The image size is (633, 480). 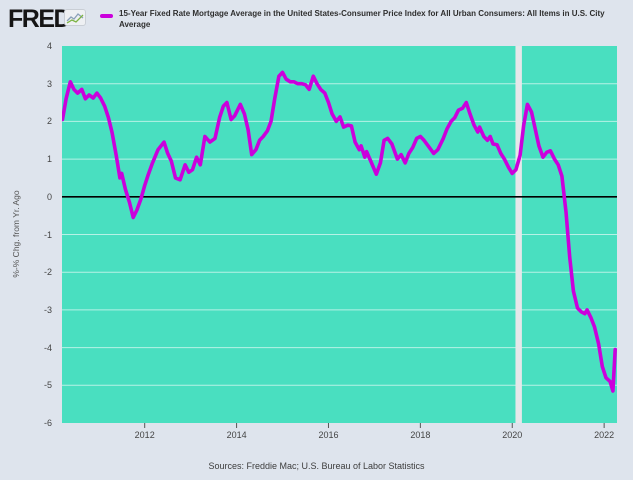 What do you see at coordinates (236, 435) in the screenshot?
I see `x-tick-label: 2014` at bounding box center [236, 435].